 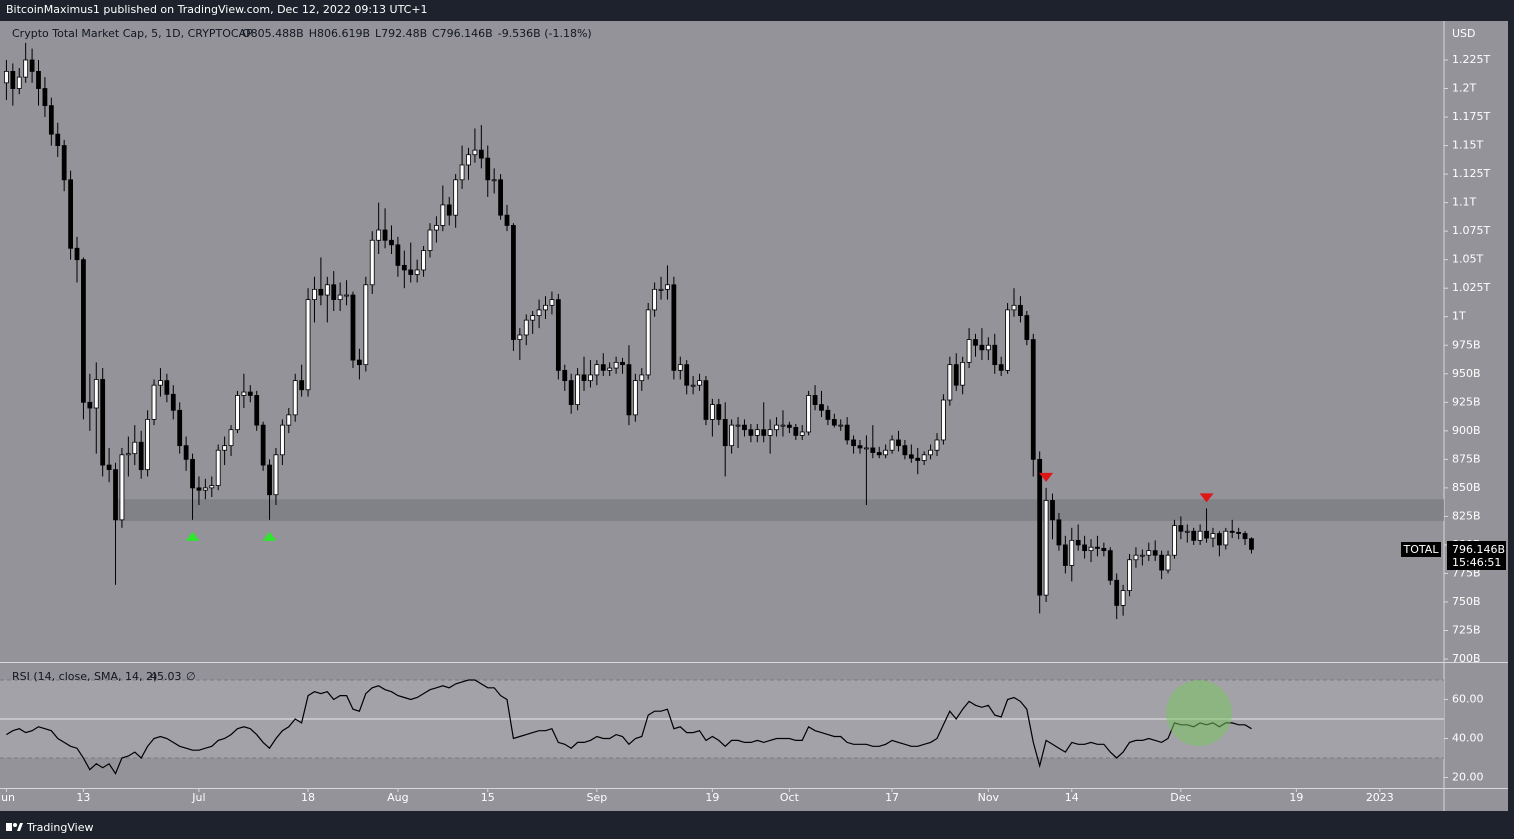 I want to click on rsi-highlight, so click(x=1199, y=713).